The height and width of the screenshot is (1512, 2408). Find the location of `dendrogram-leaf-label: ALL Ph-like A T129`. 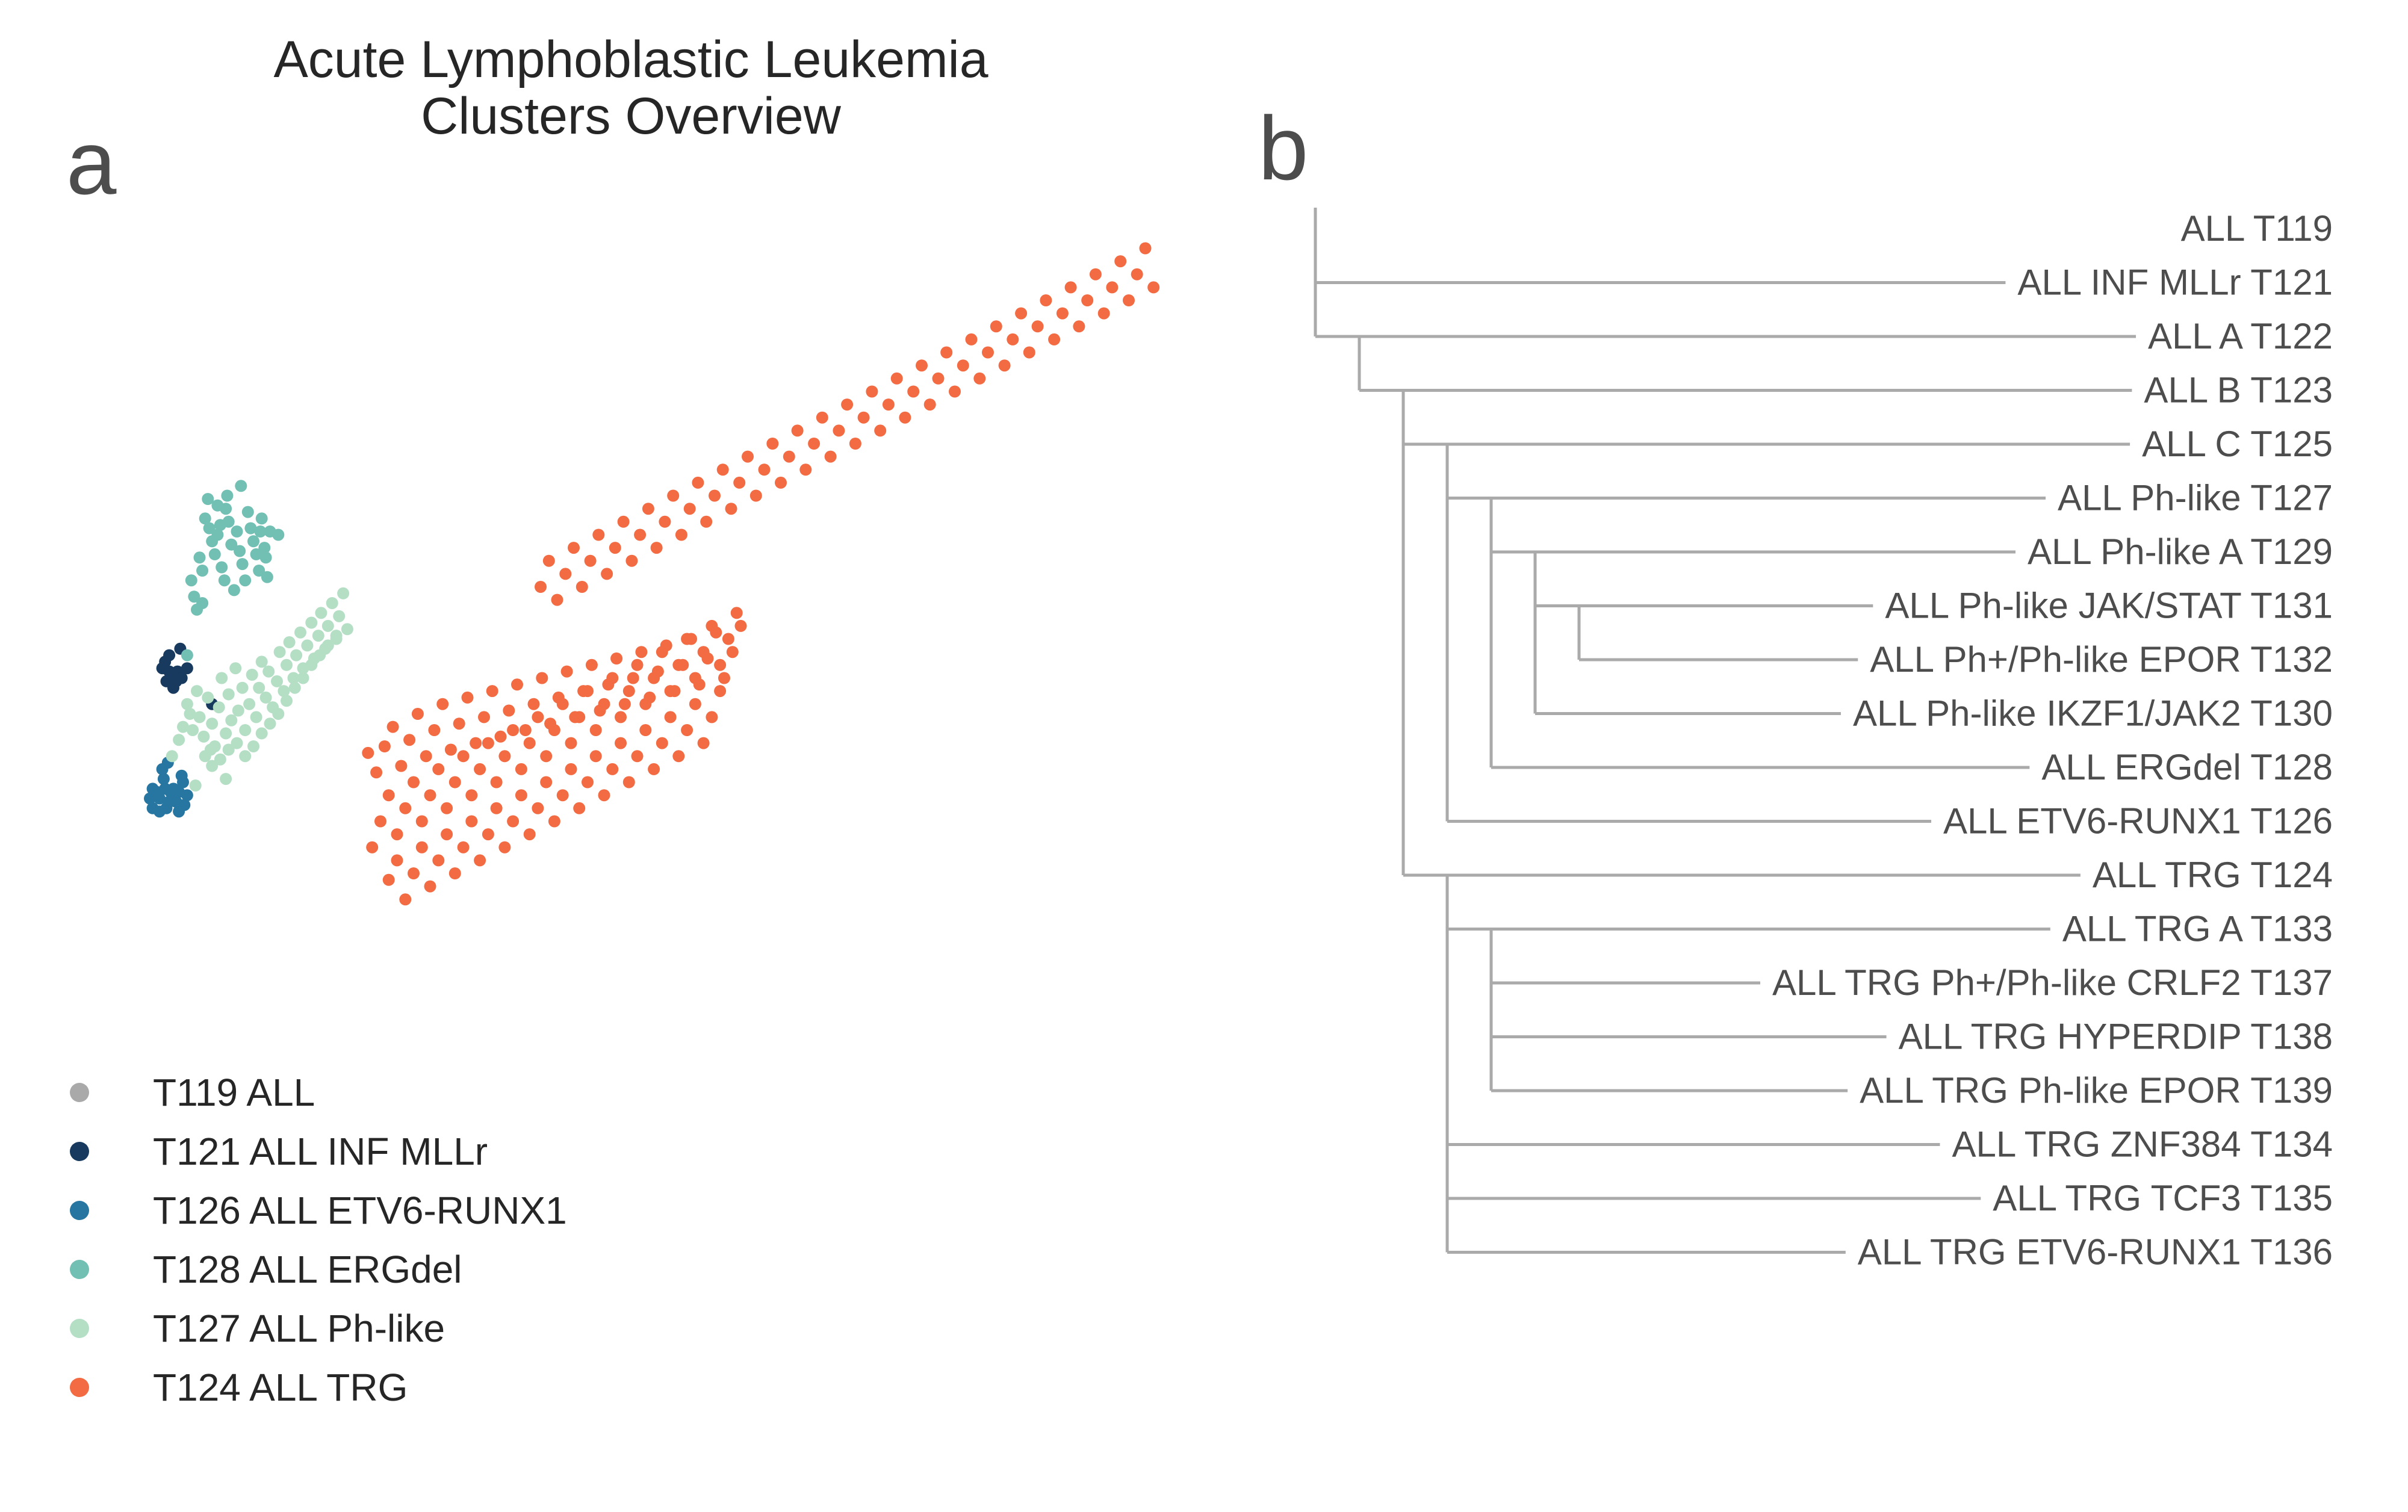

dendrogram-leaf-label: ALL Ph-like A T129 is located at coordinates (2180, 551).